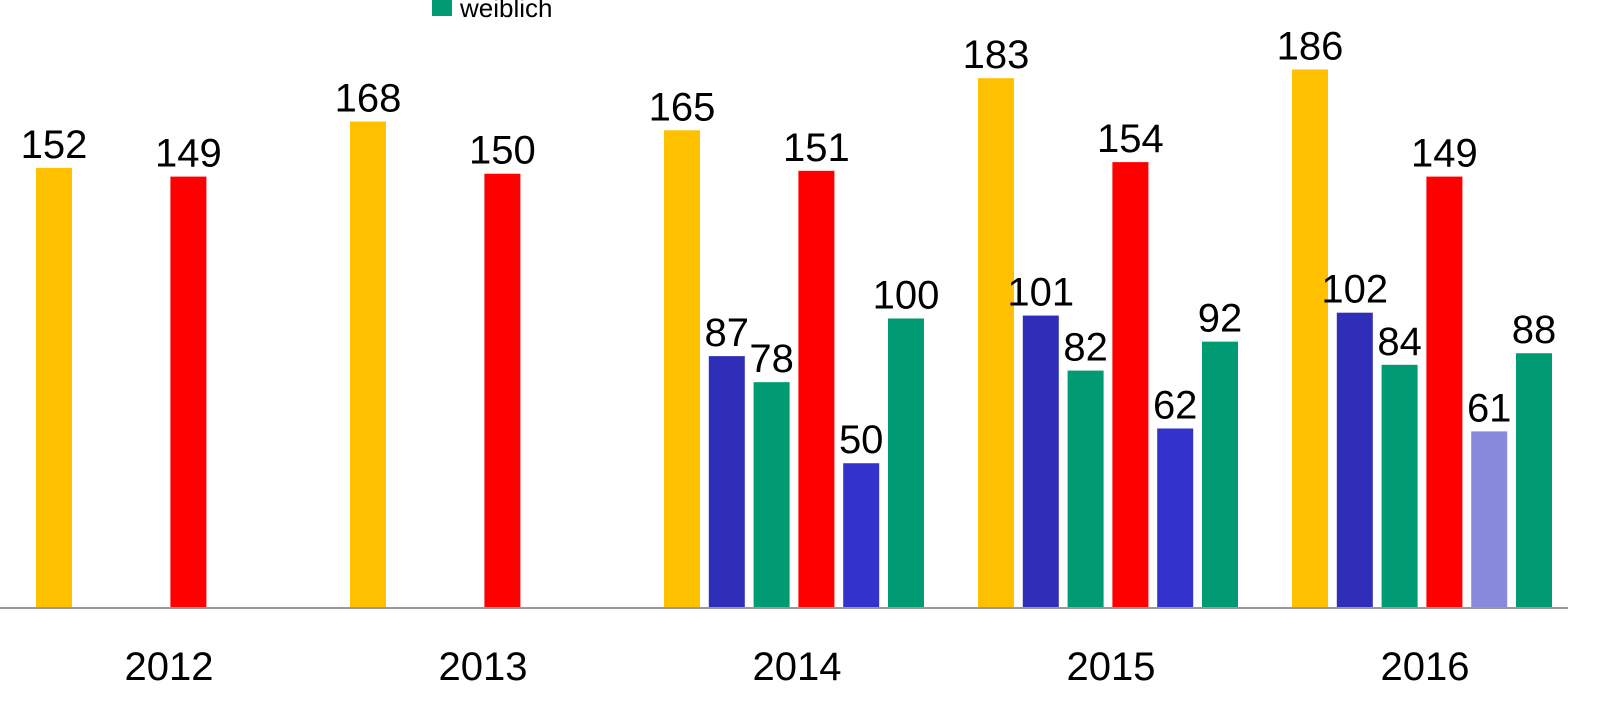  What do you see at coordinates (1220, 319) in the screenshot?
I see `value-label: 92` at bounding box center [1220, 319].